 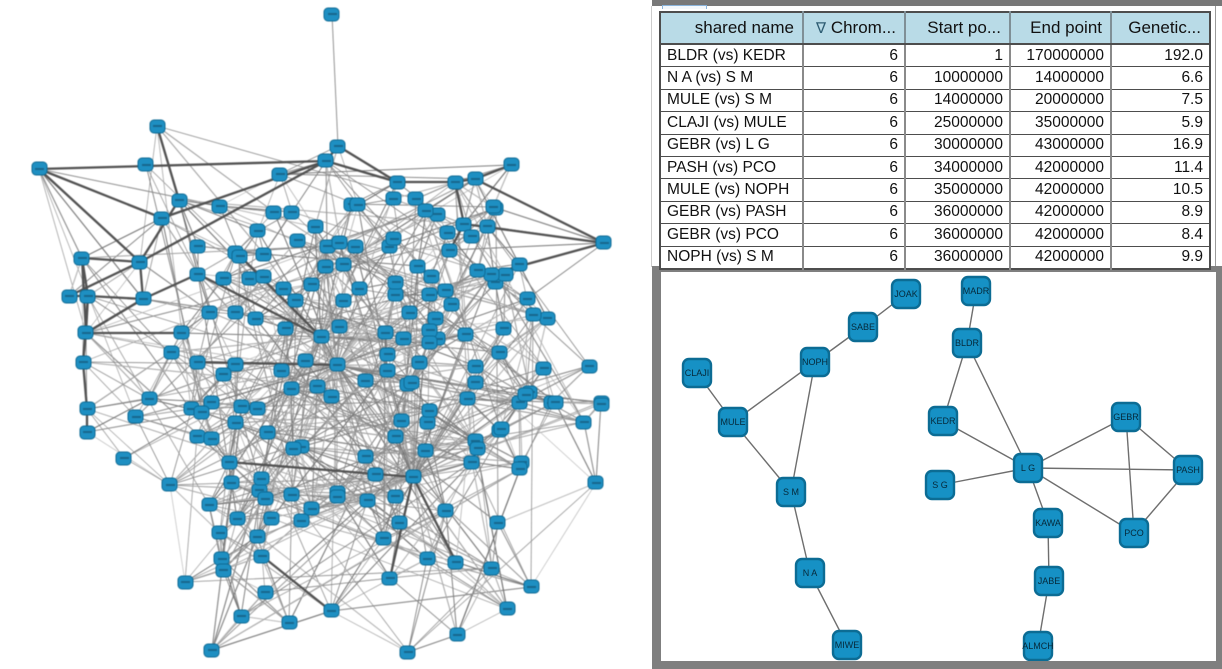 What do you see at coordinates (976, 291) in the screenshot?
I see `svg-text: MADR` at bounding box center [976, 291].